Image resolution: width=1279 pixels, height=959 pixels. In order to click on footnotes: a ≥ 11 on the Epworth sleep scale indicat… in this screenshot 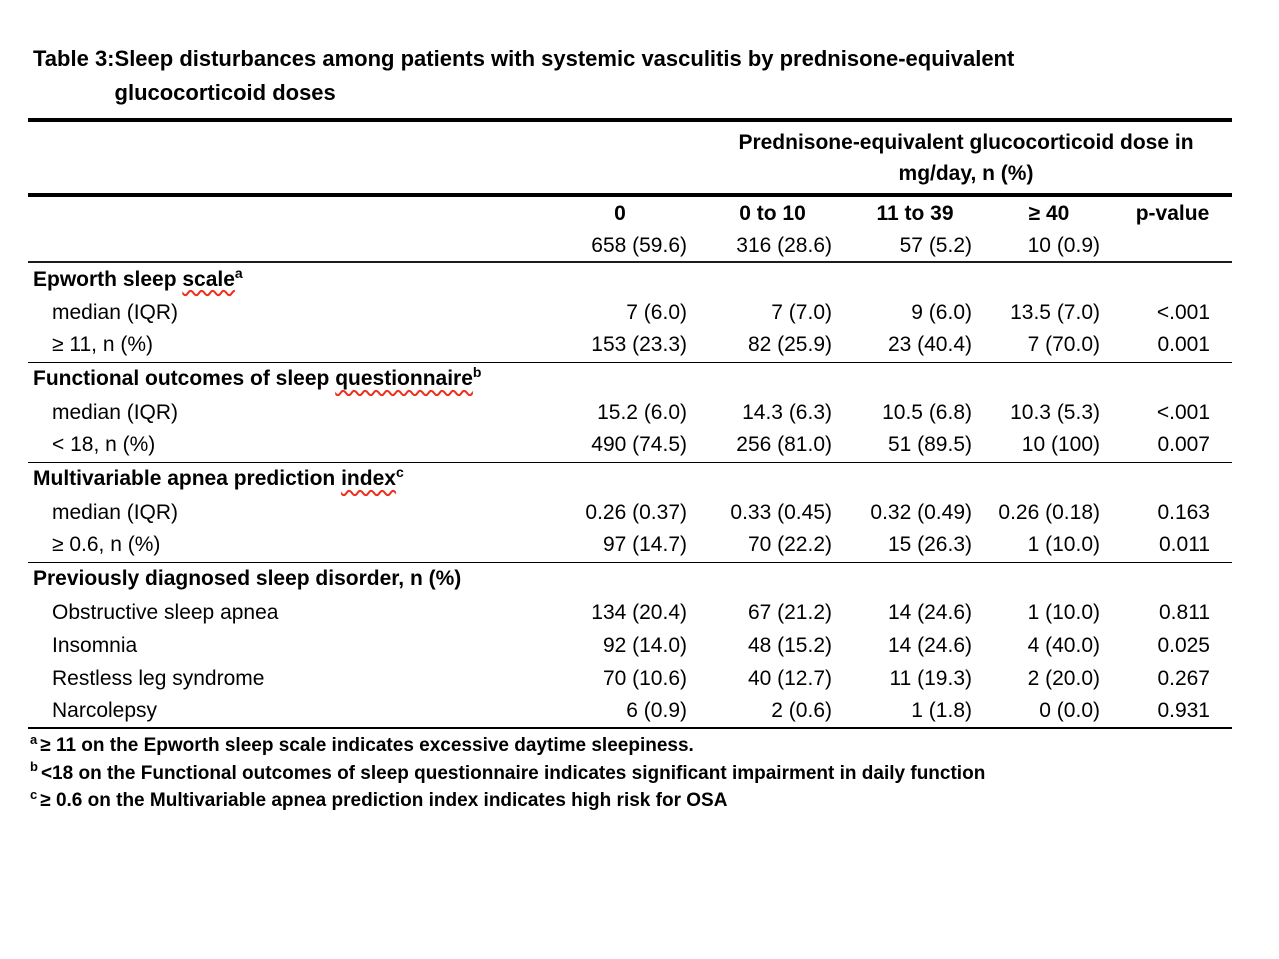, I will do `click(507, 773)`.